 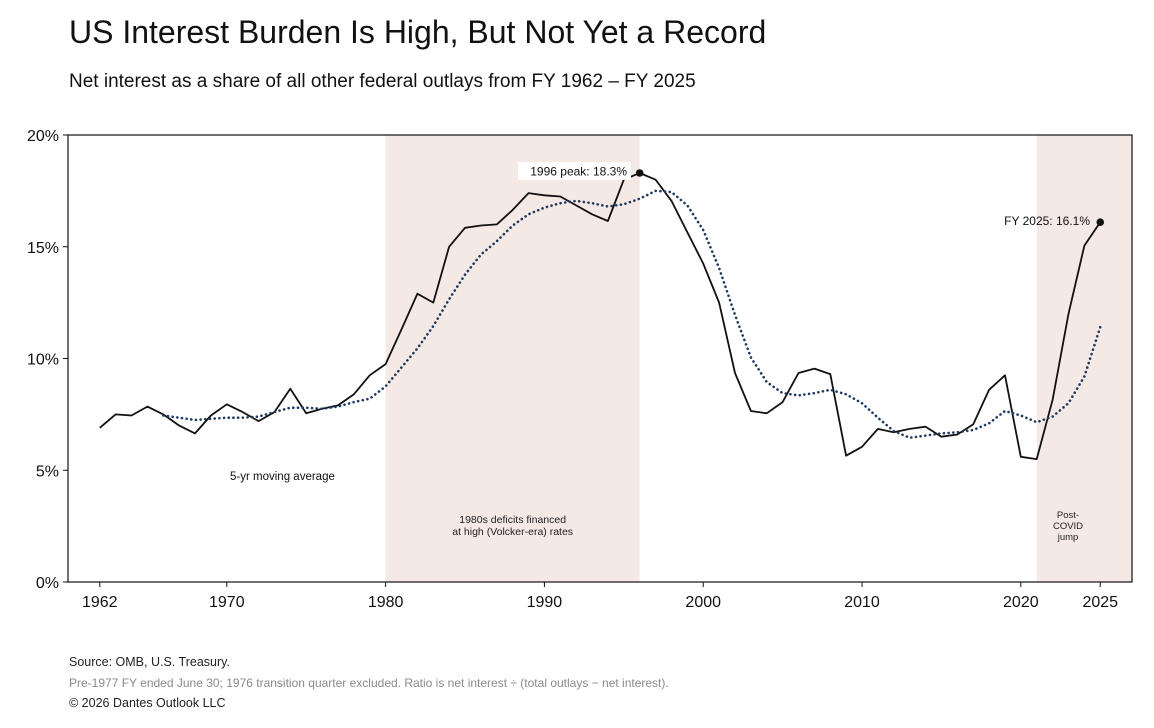 What do you see at coordinates (43, 360) in the screenshot?
I see `y-tick-label: 10%` at bounding box center [43, 360].